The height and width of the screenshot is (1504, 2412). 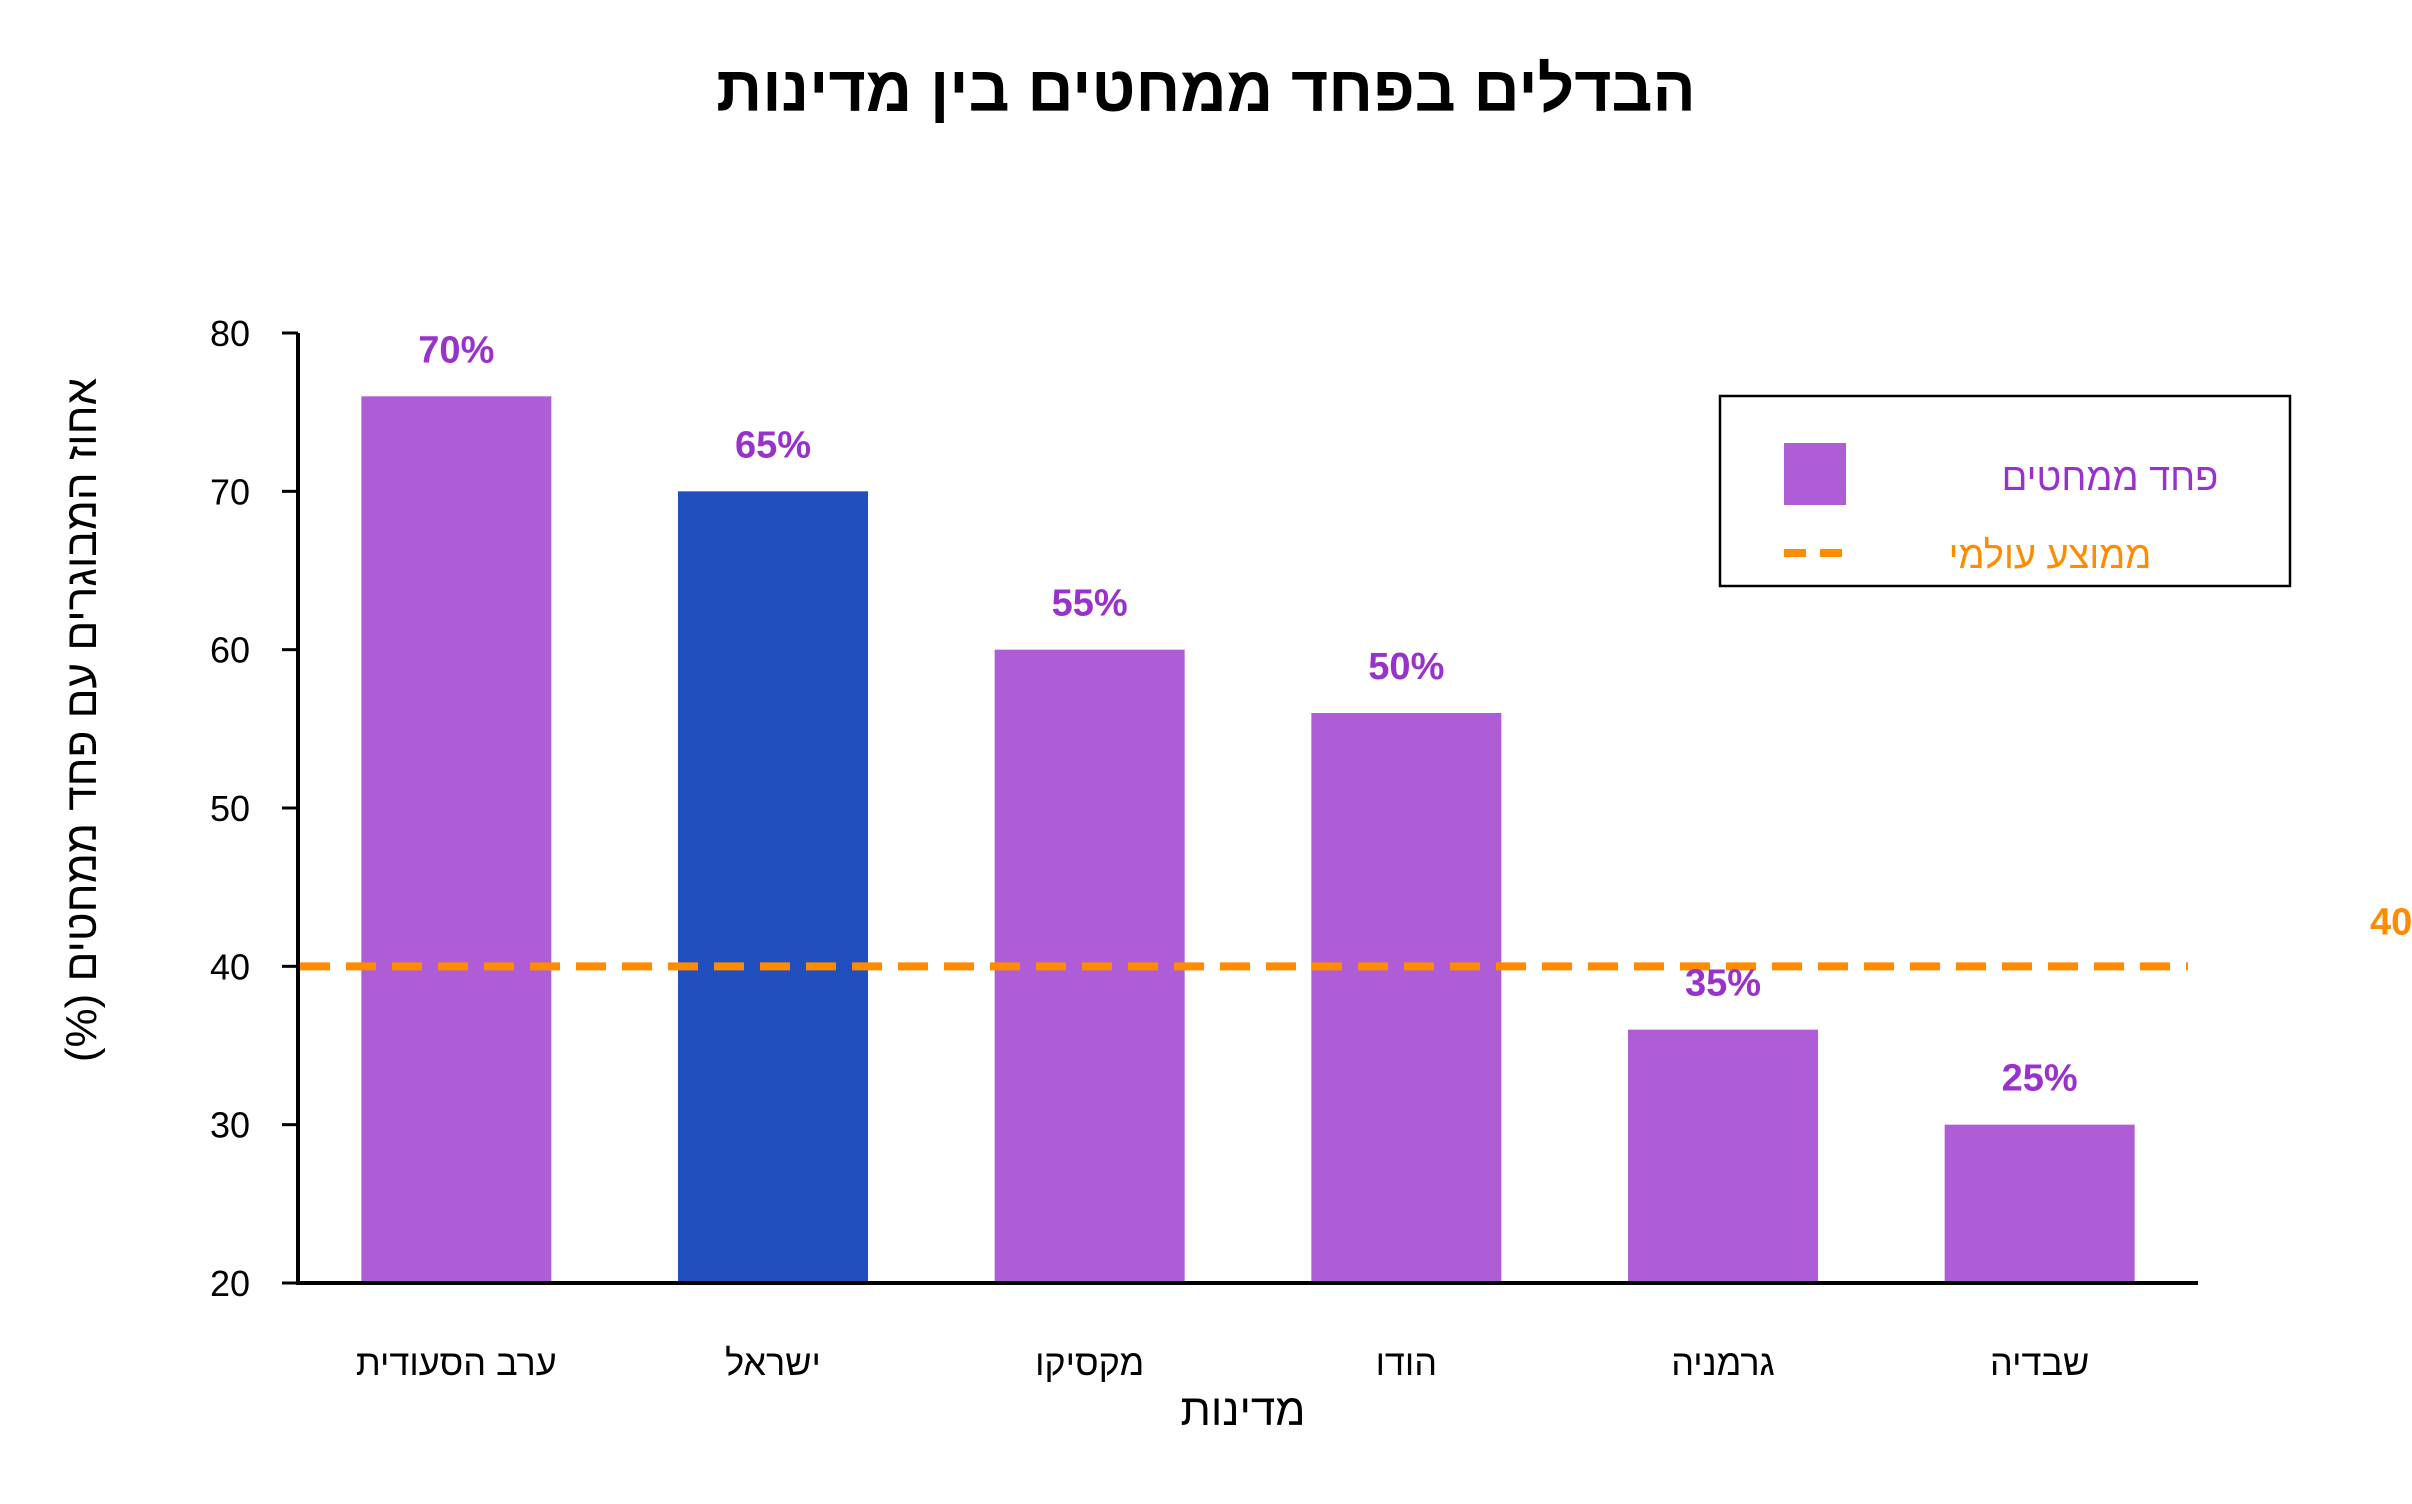 I want to click on x-axis-title: מדינות, so click(x=1243, y=1410).